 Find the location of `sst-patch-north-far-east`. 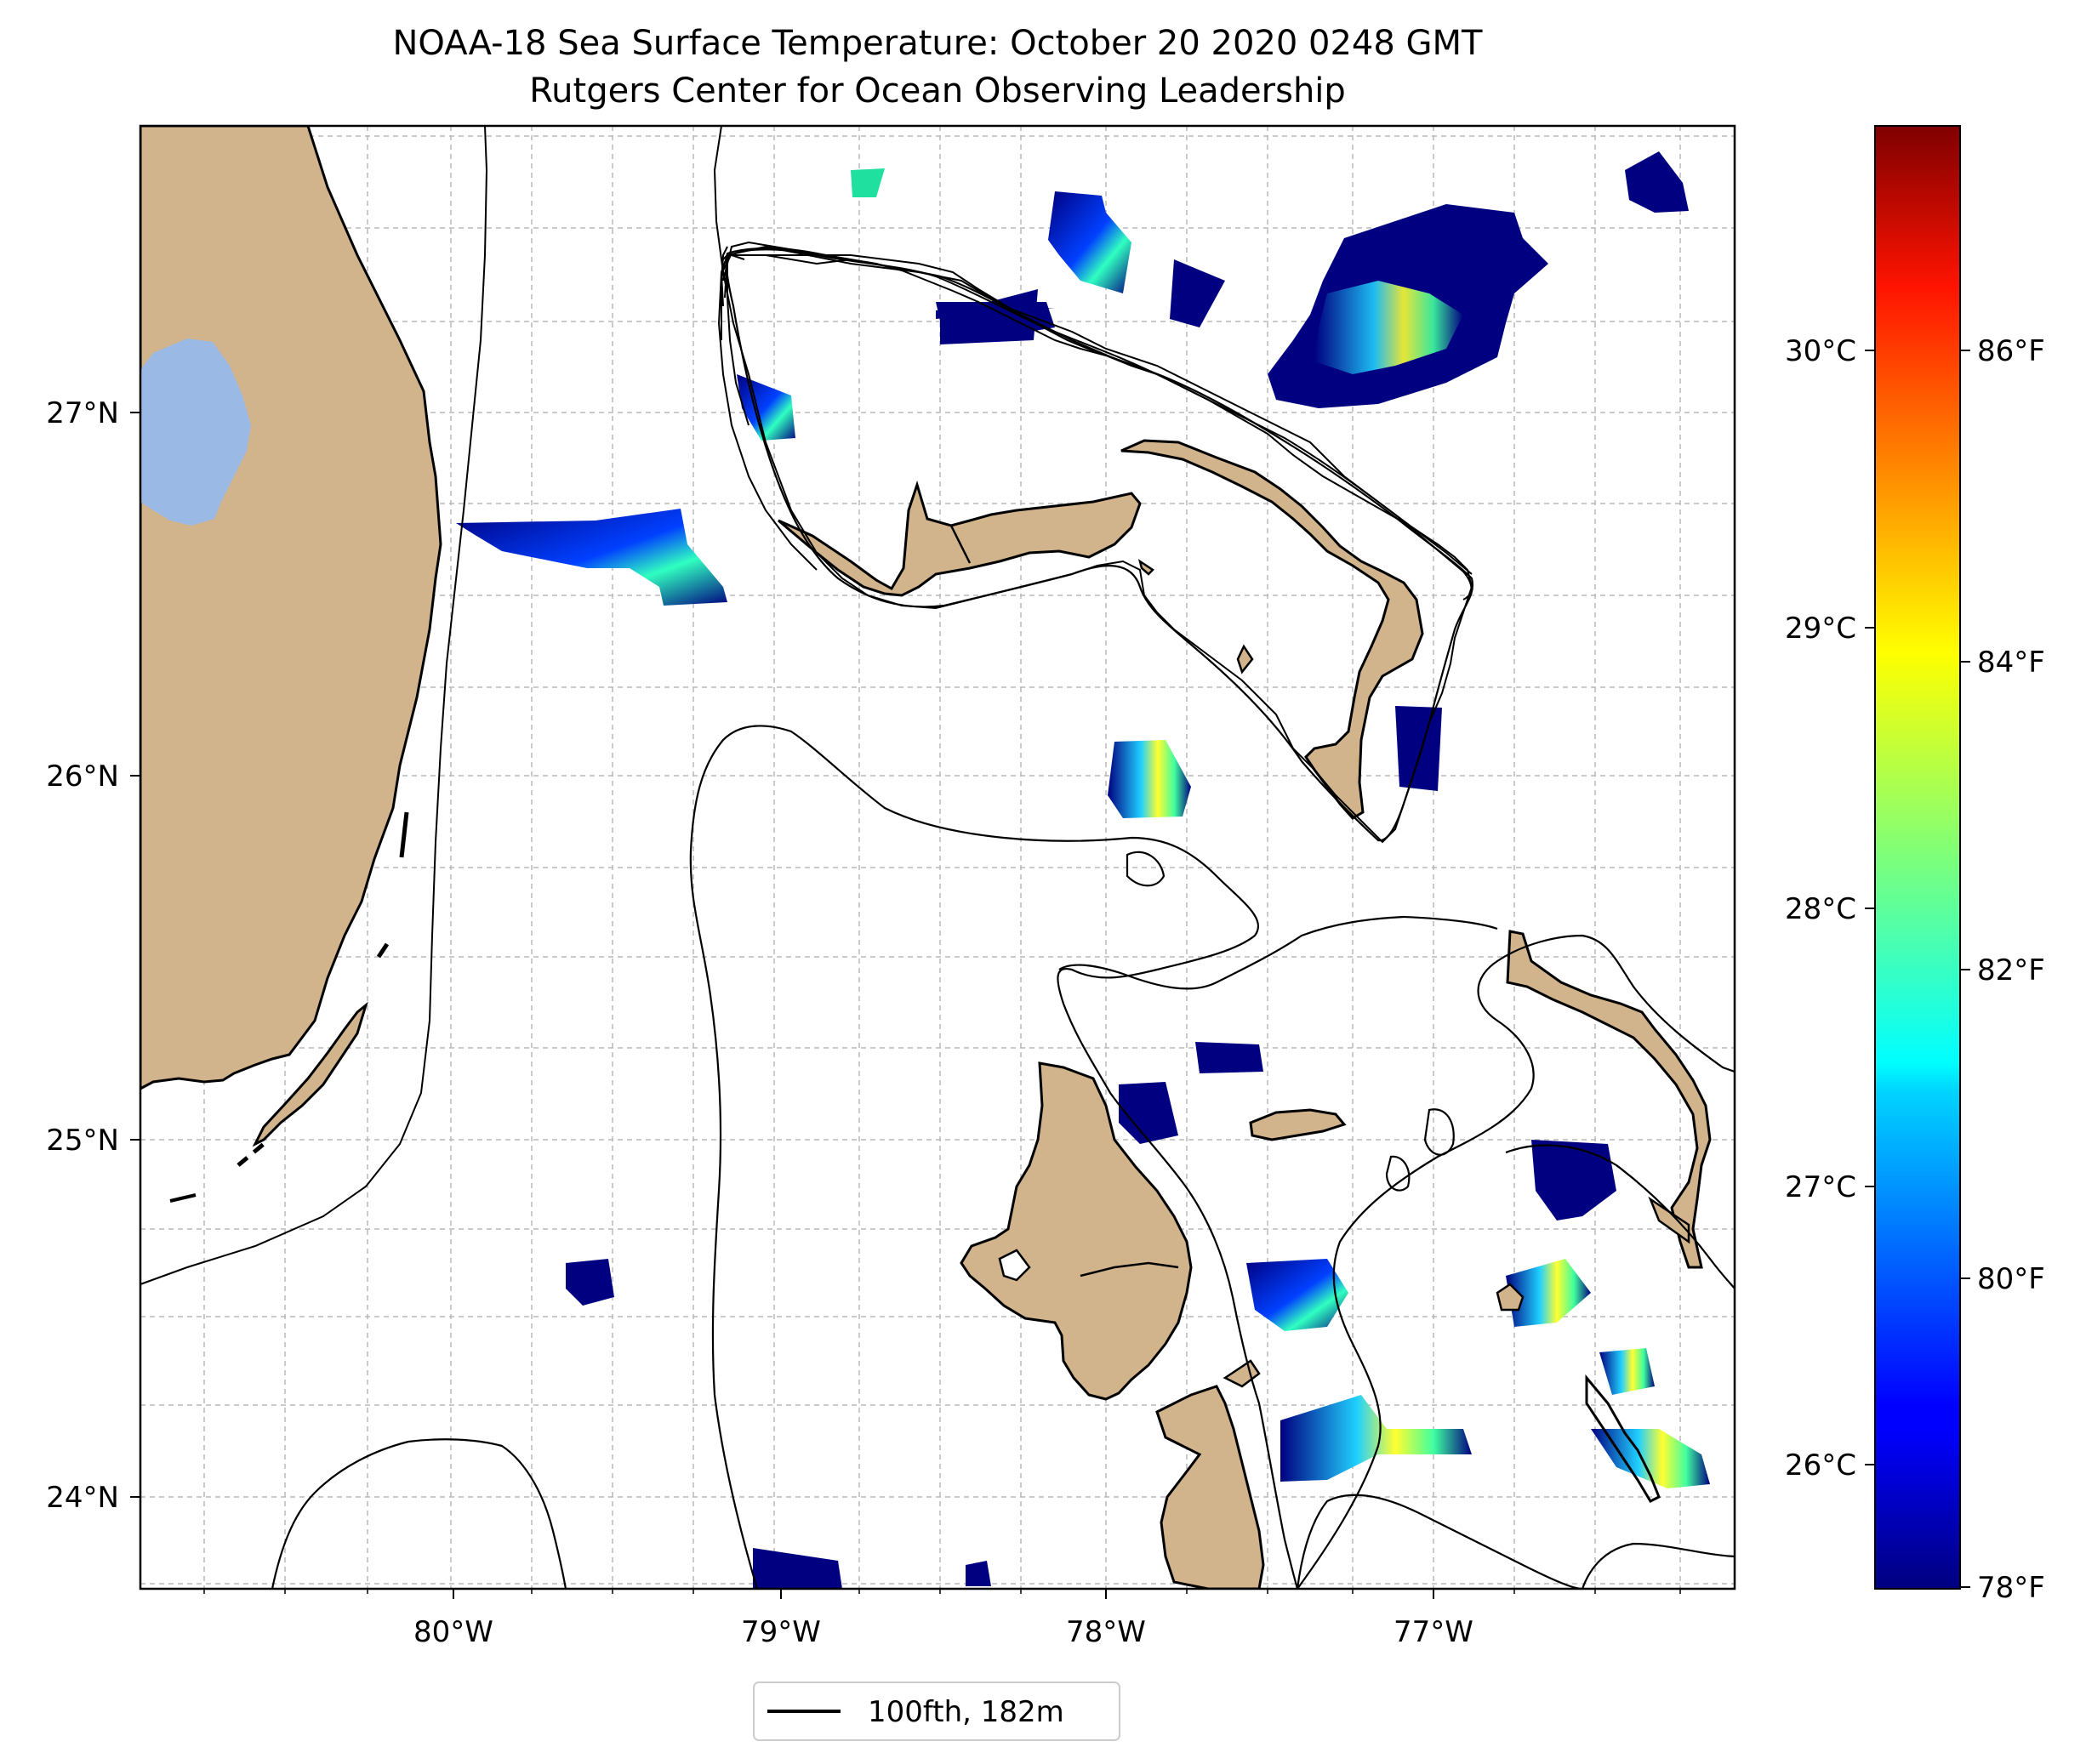

sst-patch-north-far-east is located at coordinates (1657, 182).